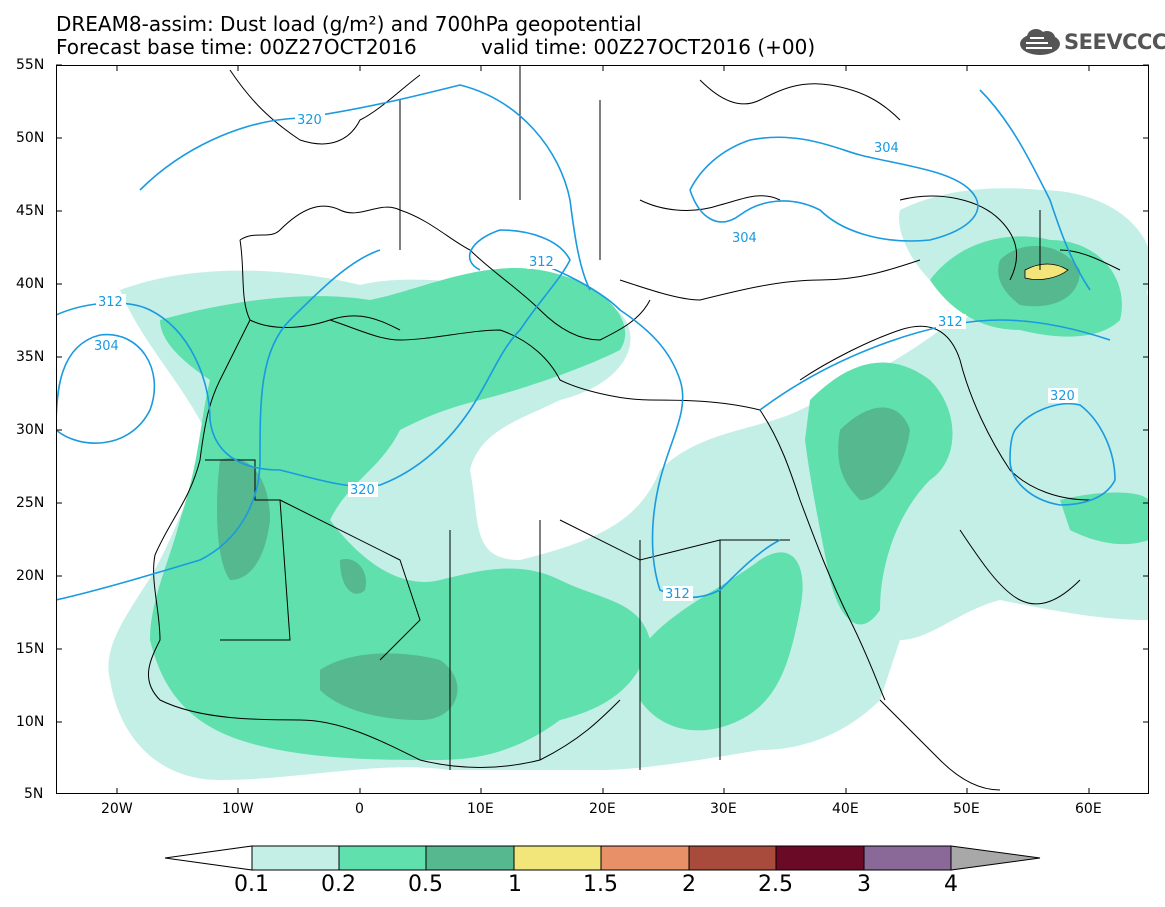 This screenshot has height=907, width=1165. Describe the element at coordinates (30, 503) in the screenshot. I see `lat-label: 25N` at that location.